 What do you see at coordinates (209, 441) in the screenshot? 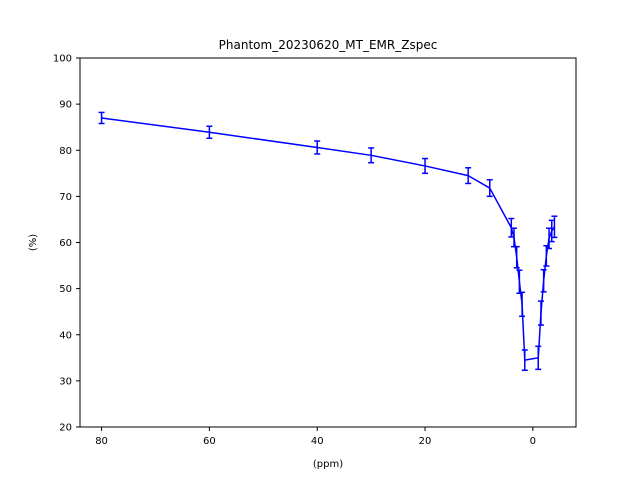
I see `x-tick-label: 60` at bounding box center [209, 441].